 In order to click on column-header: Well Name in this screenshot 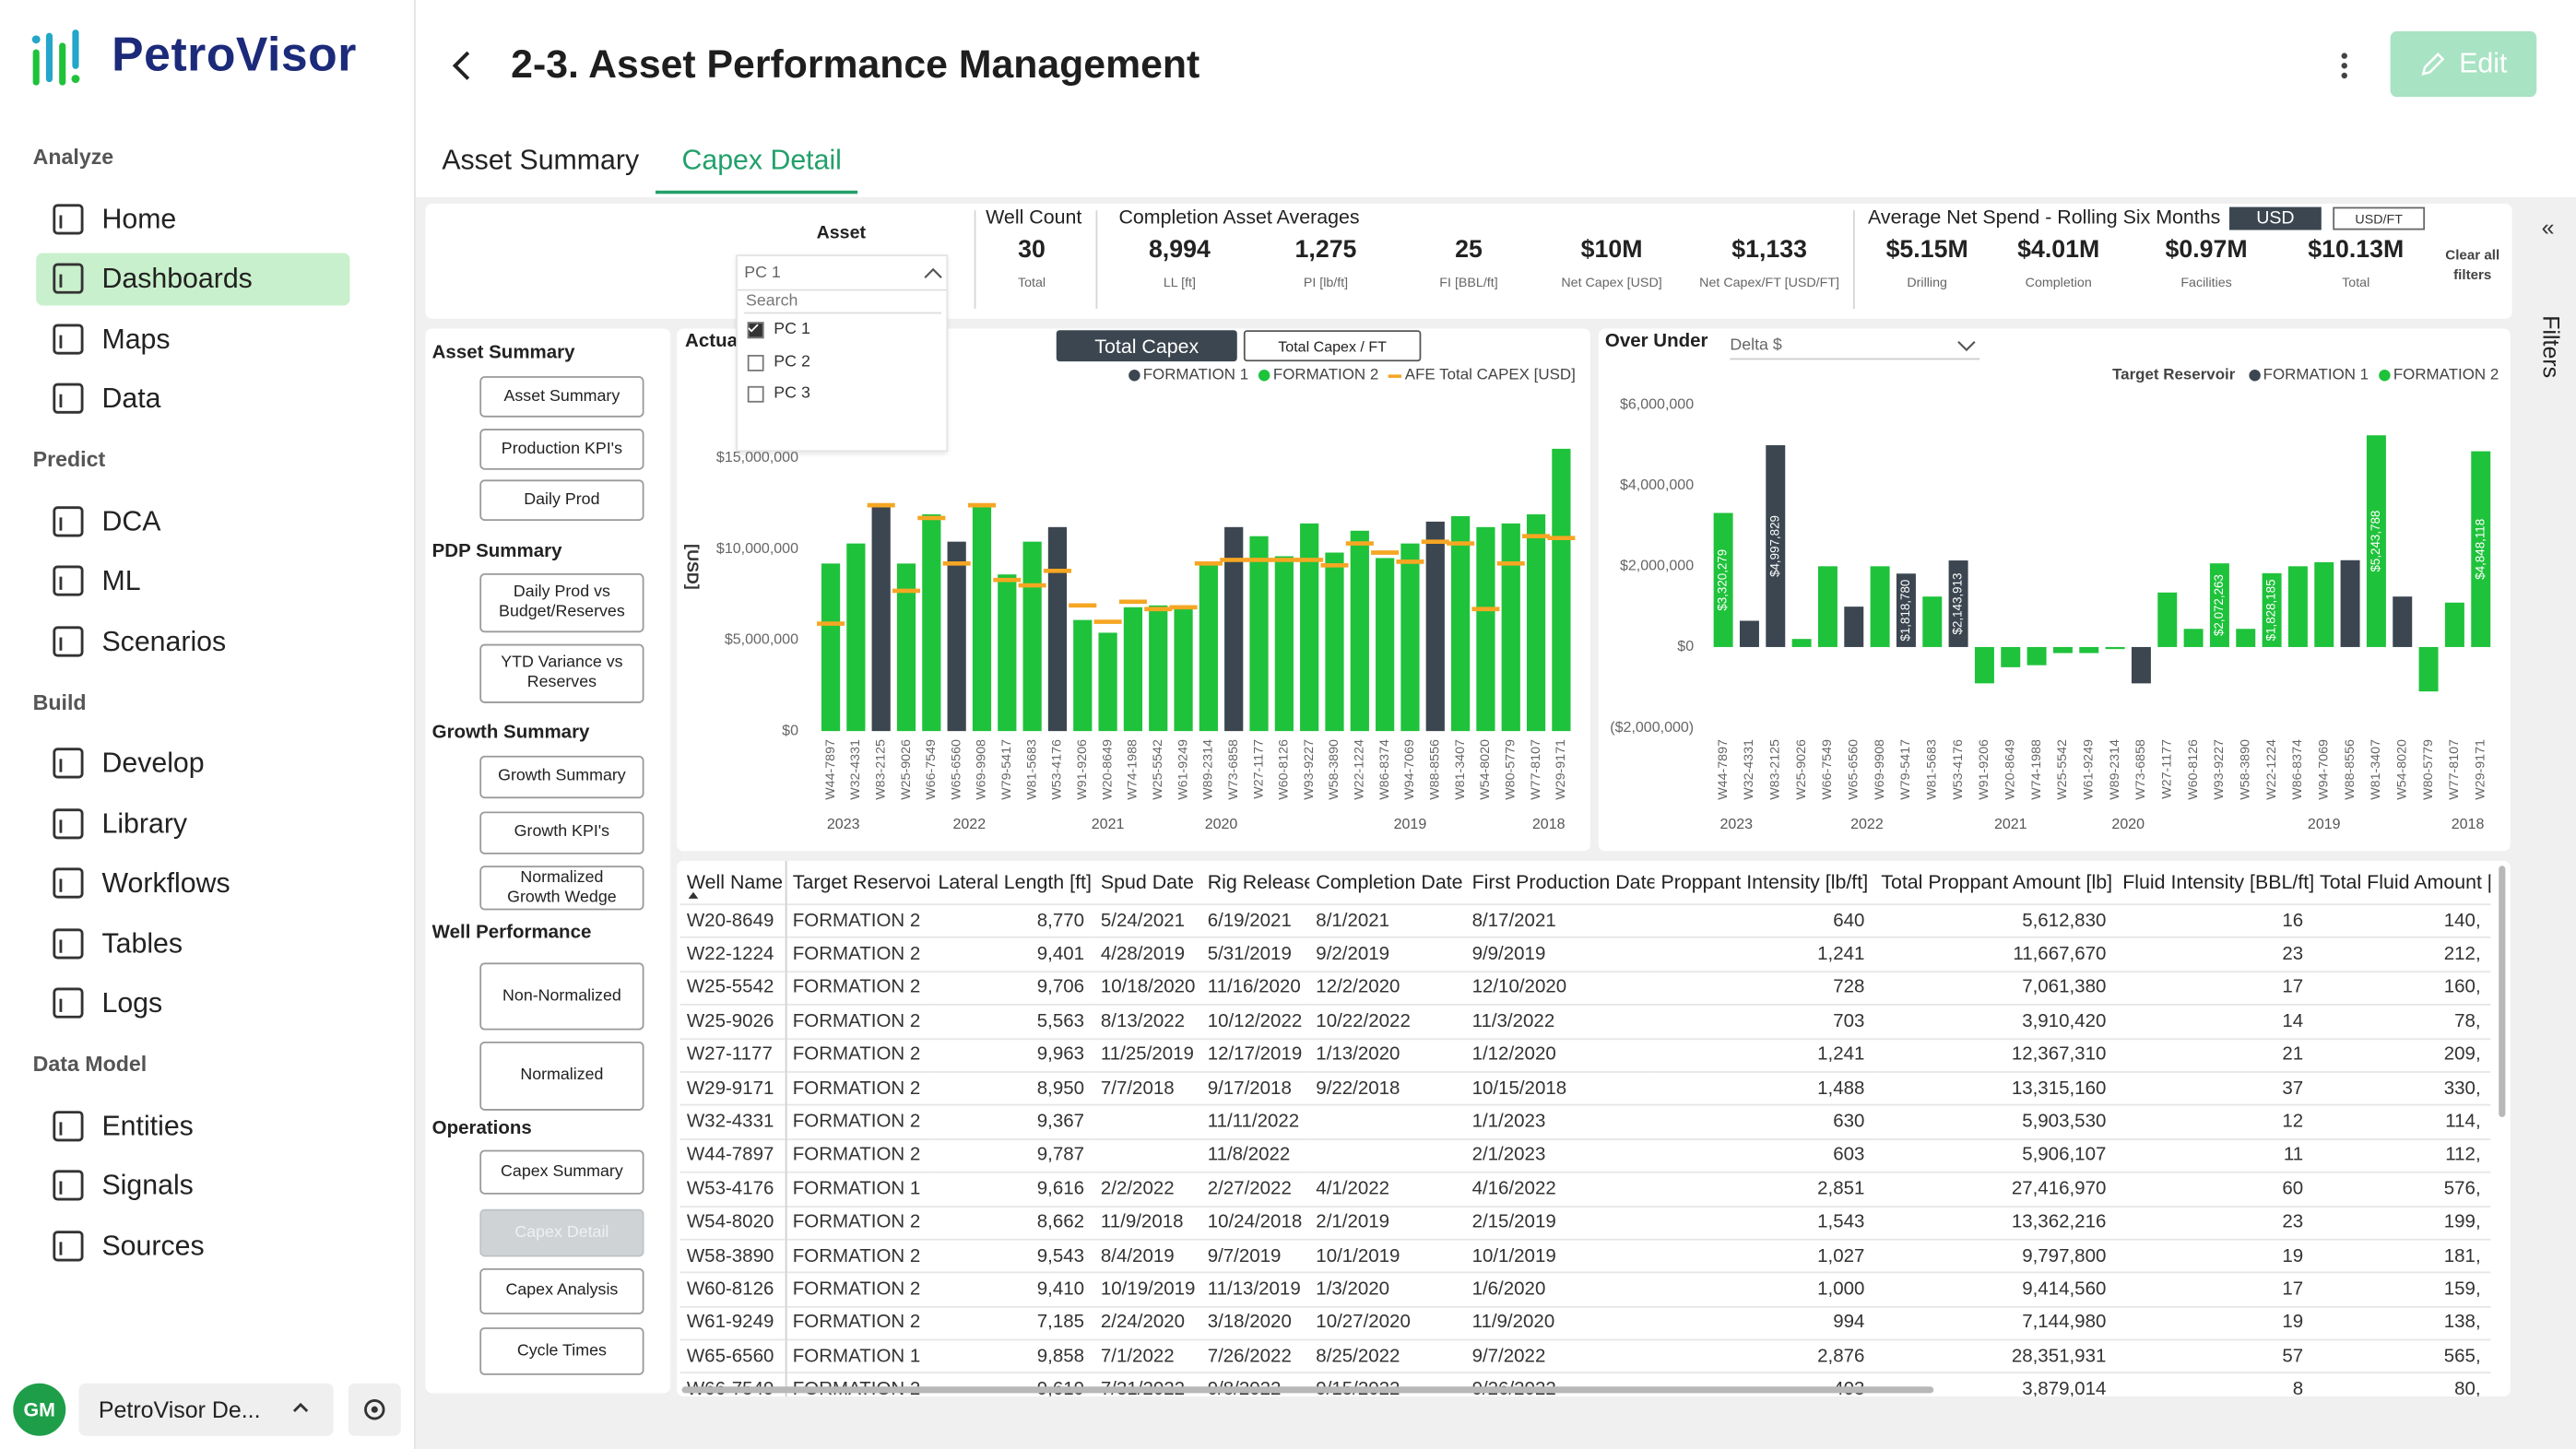, I will do `click(732, 882)`.